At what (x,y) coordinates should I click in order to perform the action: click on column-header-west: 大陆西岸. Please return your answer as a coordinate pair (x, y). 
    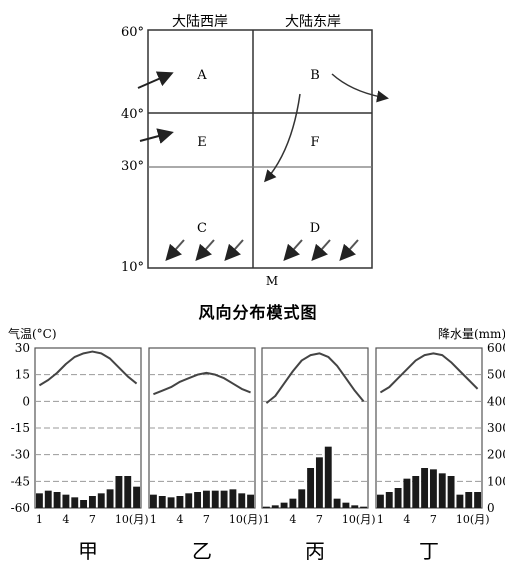
    Looking at the image, I should click on (200, 22).